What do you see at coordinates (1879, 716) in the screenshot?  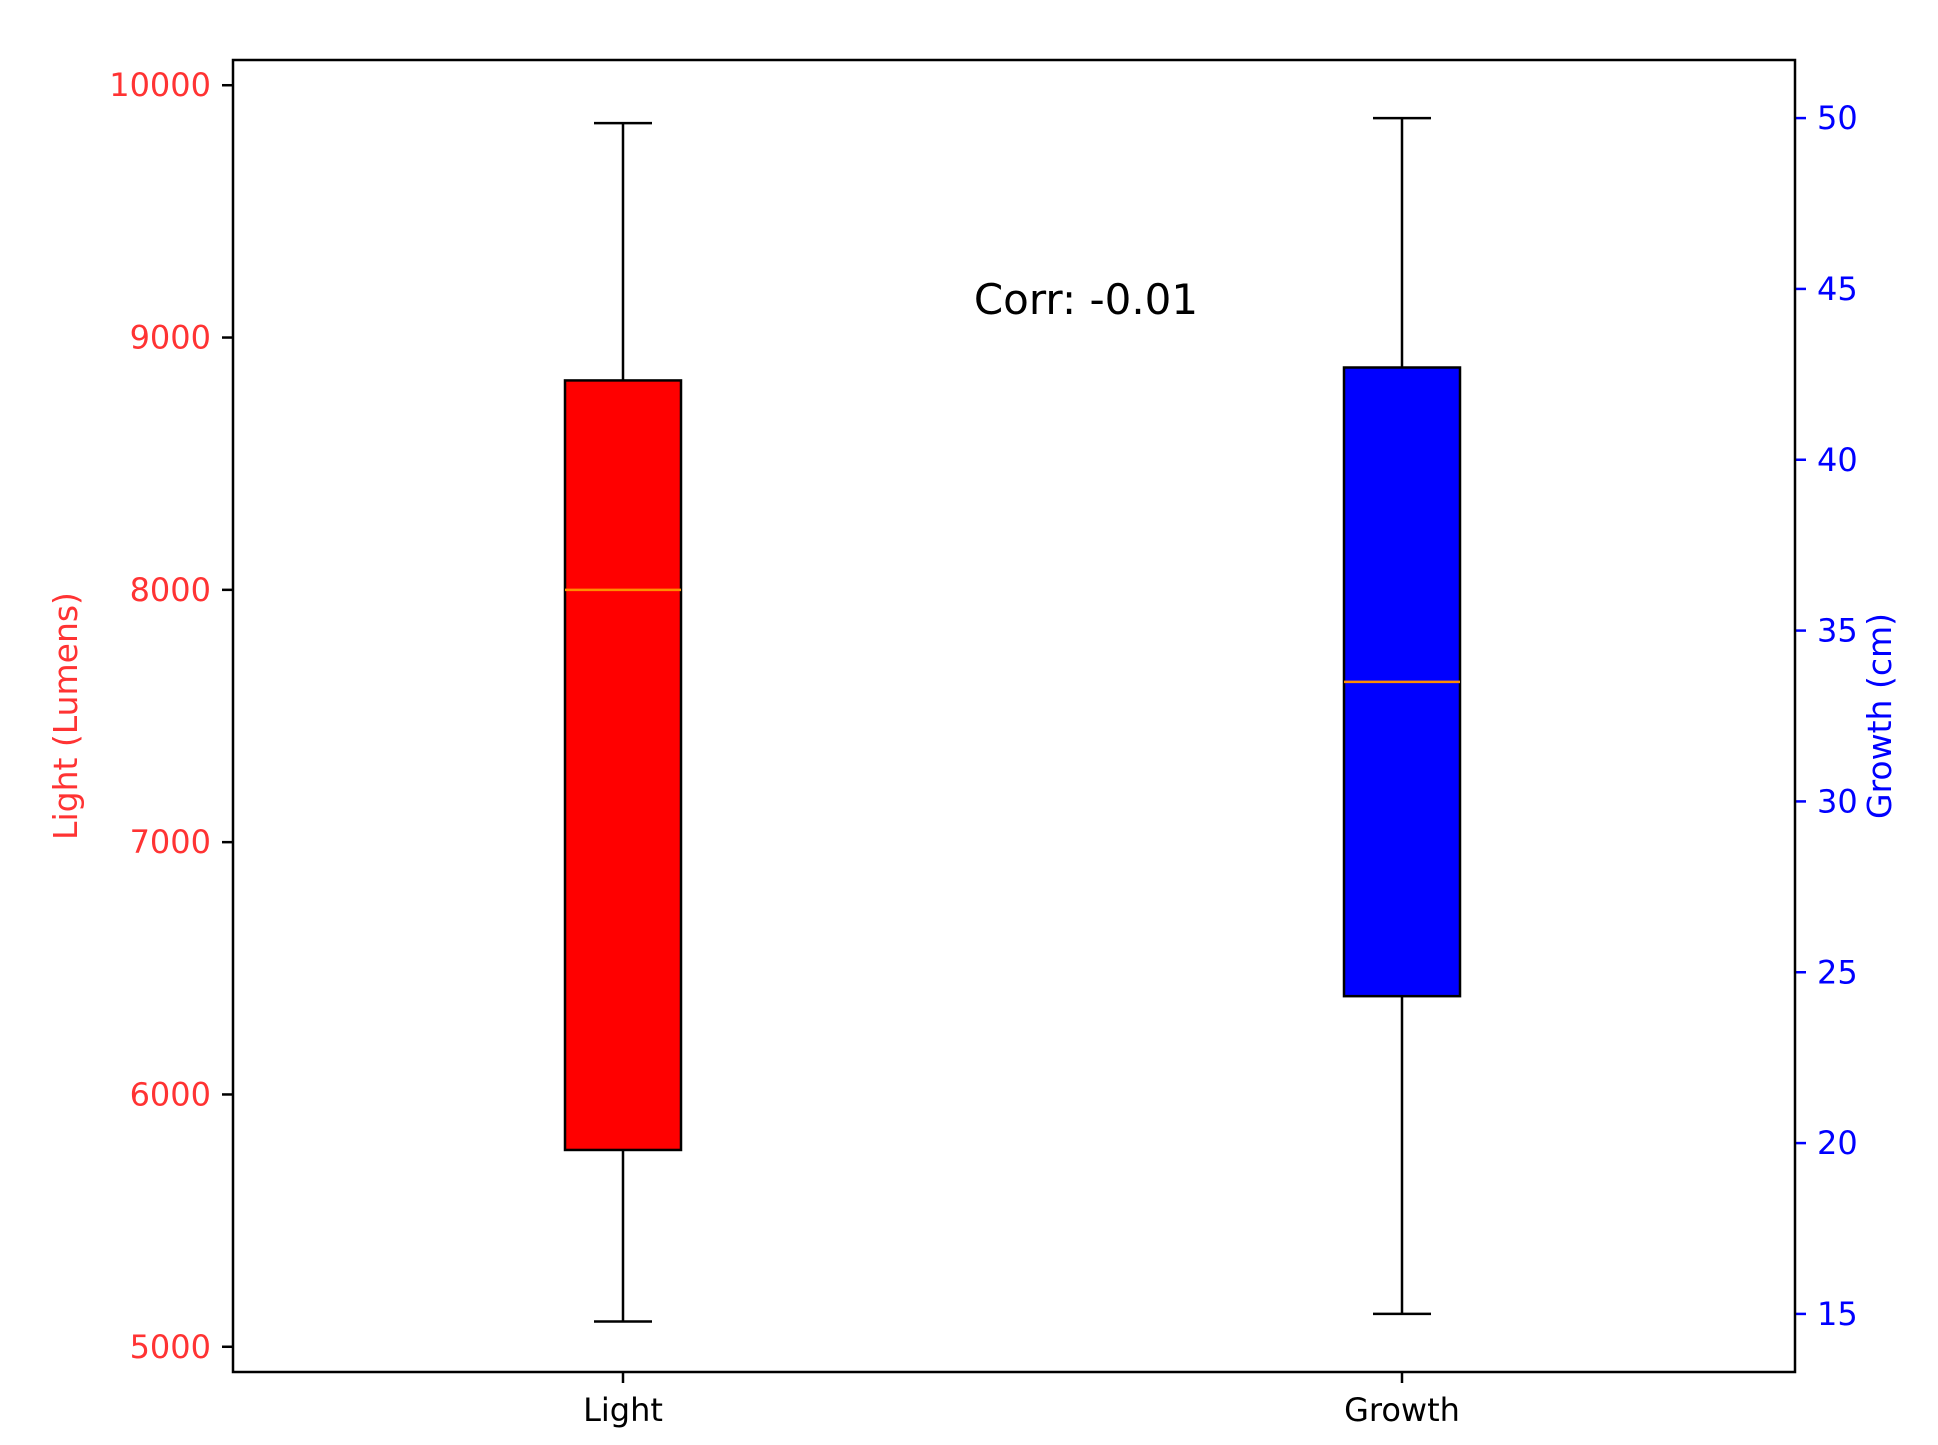 I see `right-axis-title: Growth (cm)` at bounding box center [1879, 716].